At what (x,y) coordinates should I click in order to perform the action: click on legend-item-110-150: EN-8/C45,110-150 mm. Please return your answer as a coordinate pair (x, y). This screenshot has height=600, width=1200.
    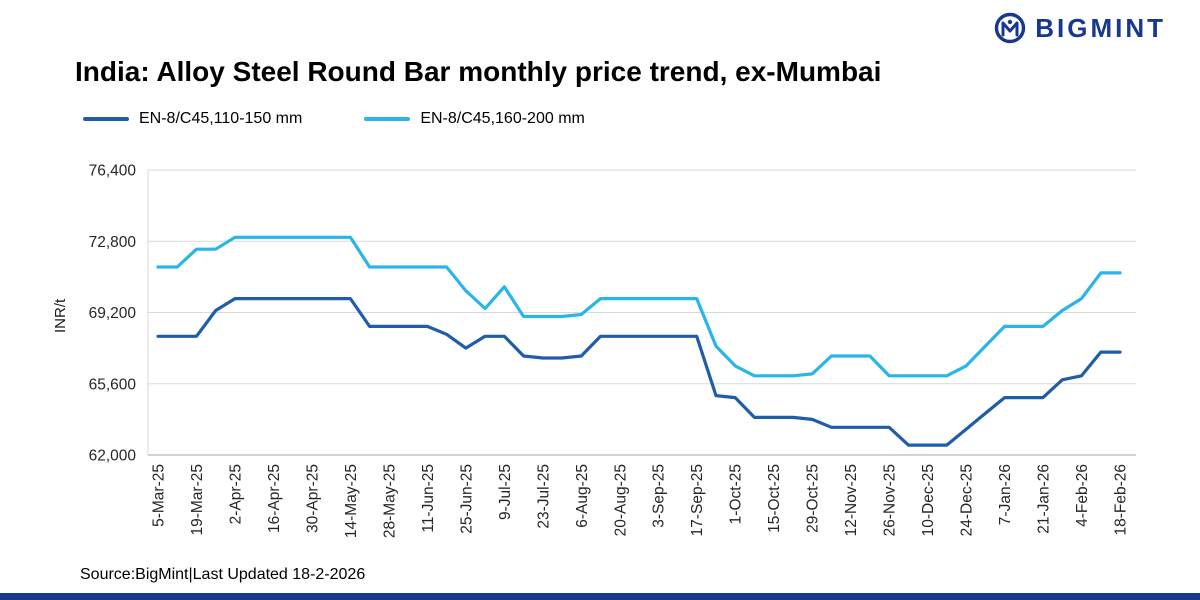
    Looking at the image, I should click on (192, 119).